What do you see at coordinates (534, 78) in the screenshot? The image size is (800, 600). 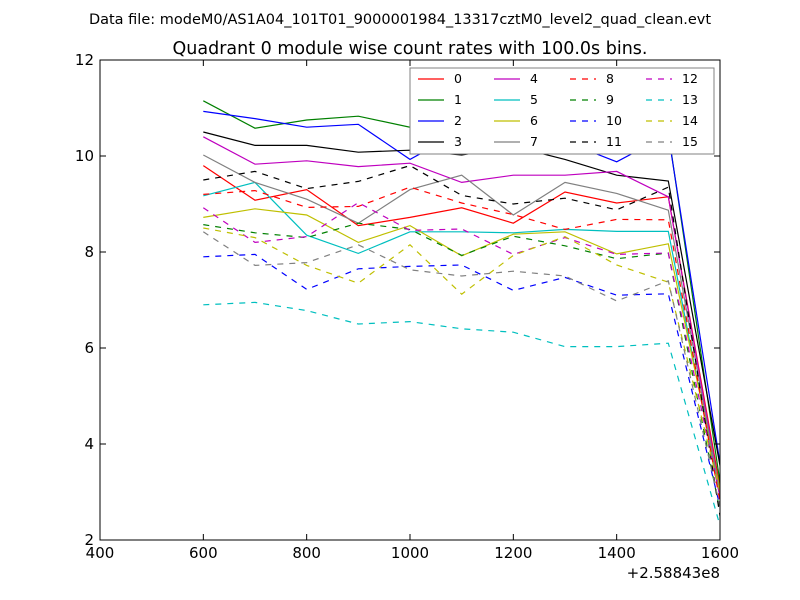 I see `legend-label-4: 4` at bounding box center [534, 78].